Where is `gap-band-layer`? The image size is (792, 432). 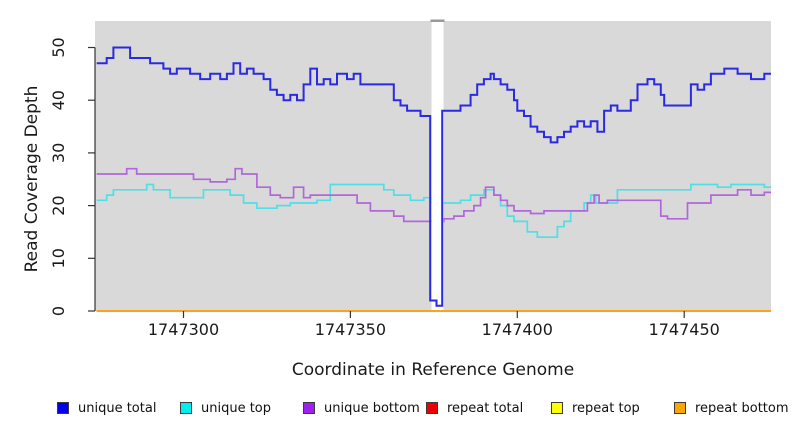
gap-band-layer is located at coordinates (437, 165).